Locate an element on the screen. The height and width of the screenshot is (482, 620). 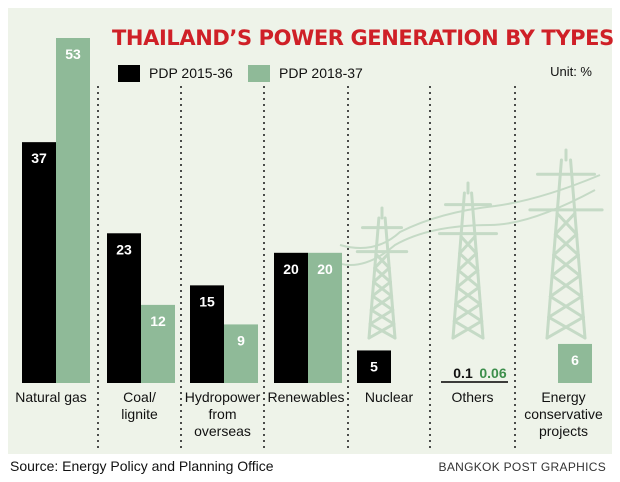
category-label: Coal/lignite is located at coordinates (139, 405).